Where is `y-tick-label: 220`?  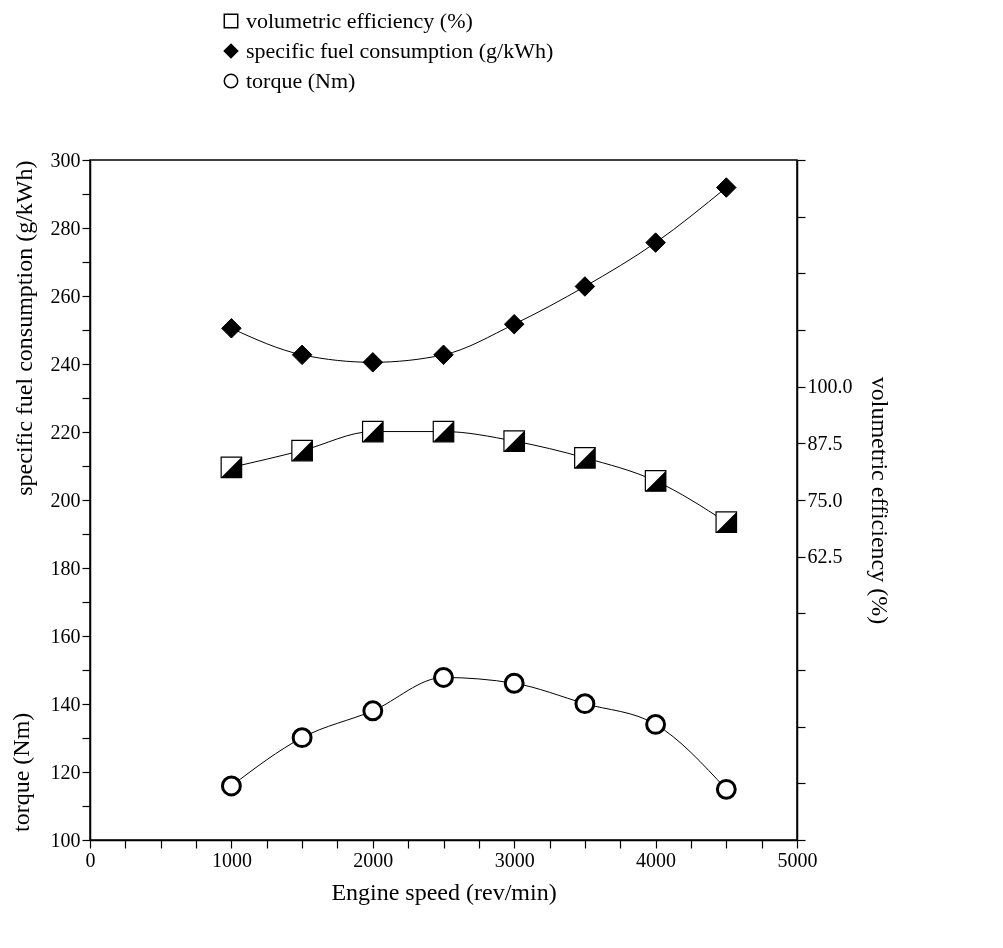 y-tick-label: 220 is located at coordinates (65, 431).